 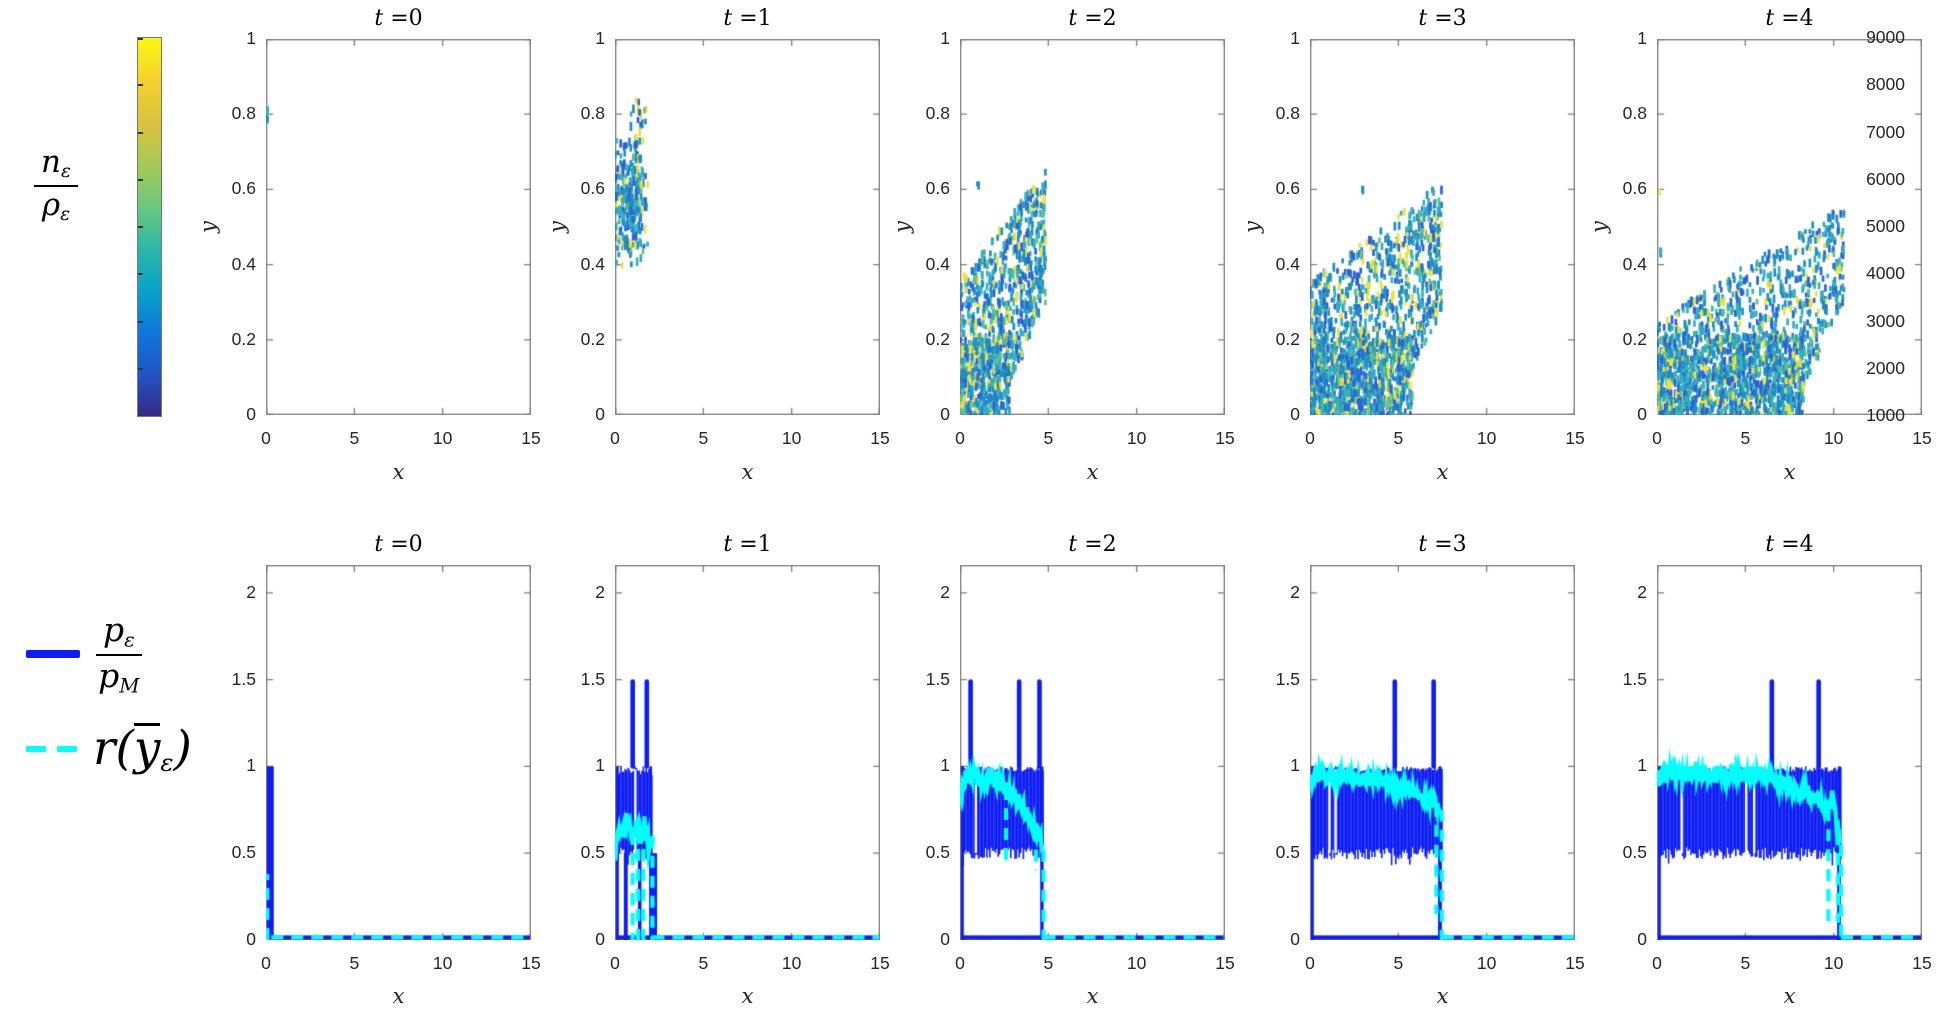 What do you see at coordinates (151, 693) in the screenshot?
I see `legend: pε pM r(yε)` at bounding box center [151, 693].